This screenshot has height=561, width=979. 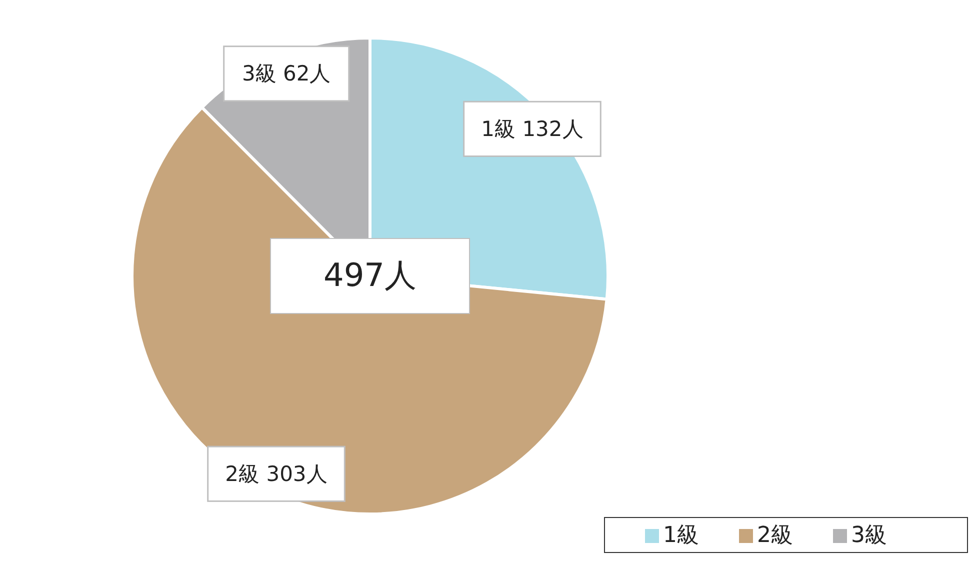 I want to click on text: 497人, so click(x=370, y=276).